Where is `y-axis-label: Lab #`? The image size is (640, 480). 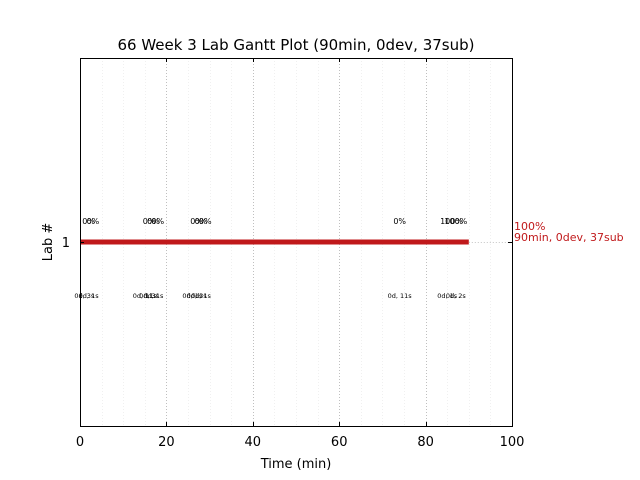
y-axis-label: Lab # is located at coordinates (48, 242).